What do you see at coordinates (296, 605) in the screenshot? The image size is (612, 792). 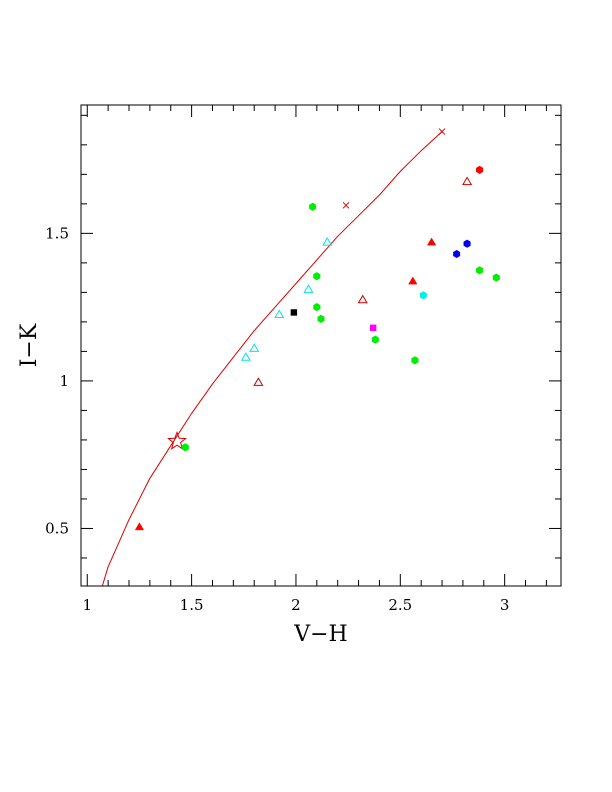 I see `x-tick-label: 2` at bounding box center [296, 605].